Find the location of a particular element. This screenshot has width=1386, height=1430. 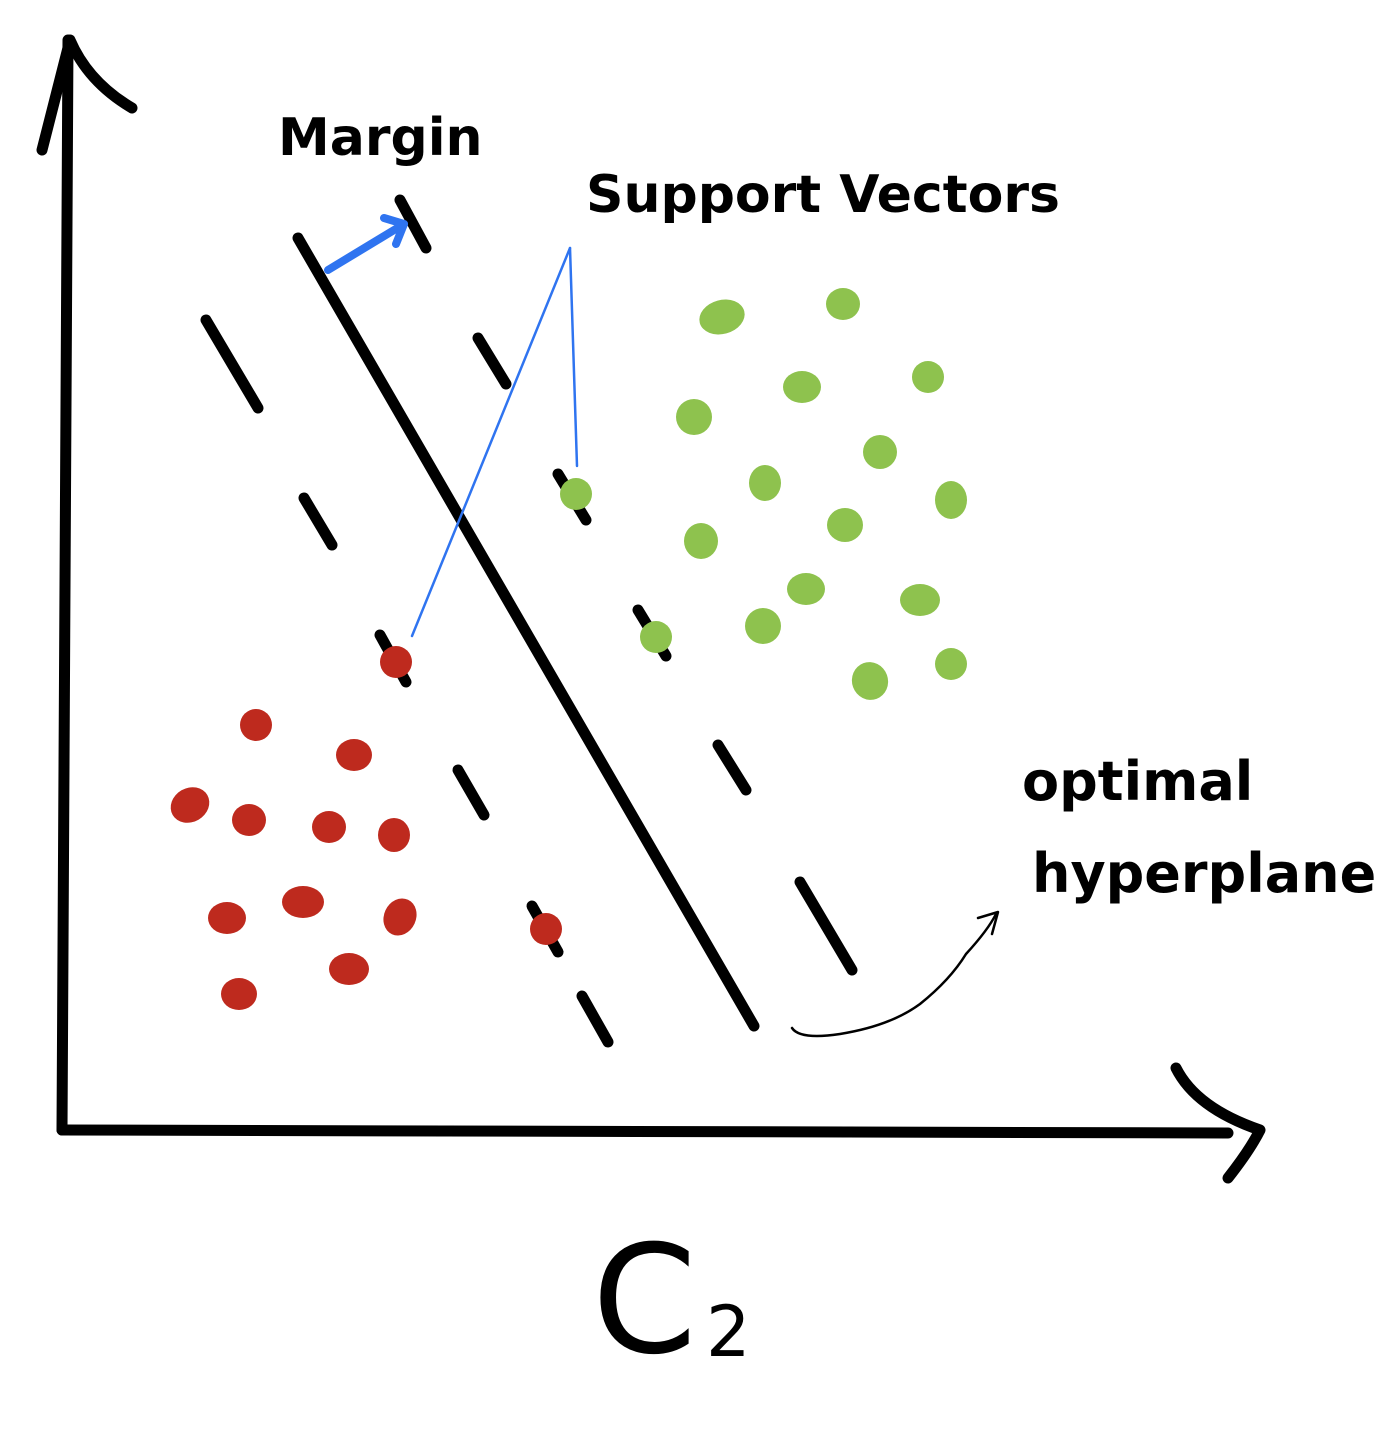

optimal-label: optimal is located at coordinates (1137, 781).